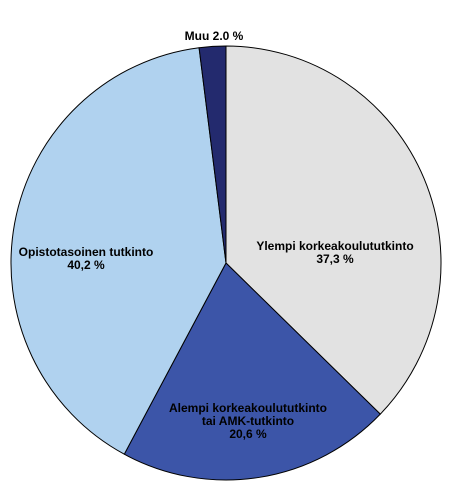 The image size is (454, 499). I want to click on slice-label-1-line-1: tai AMK-tutkinto, so click(248, 421).